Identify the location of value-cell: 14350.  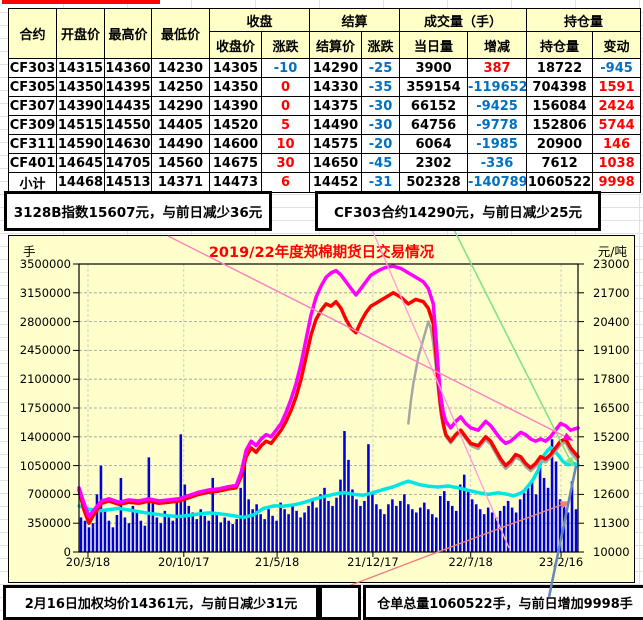
(235, 87).